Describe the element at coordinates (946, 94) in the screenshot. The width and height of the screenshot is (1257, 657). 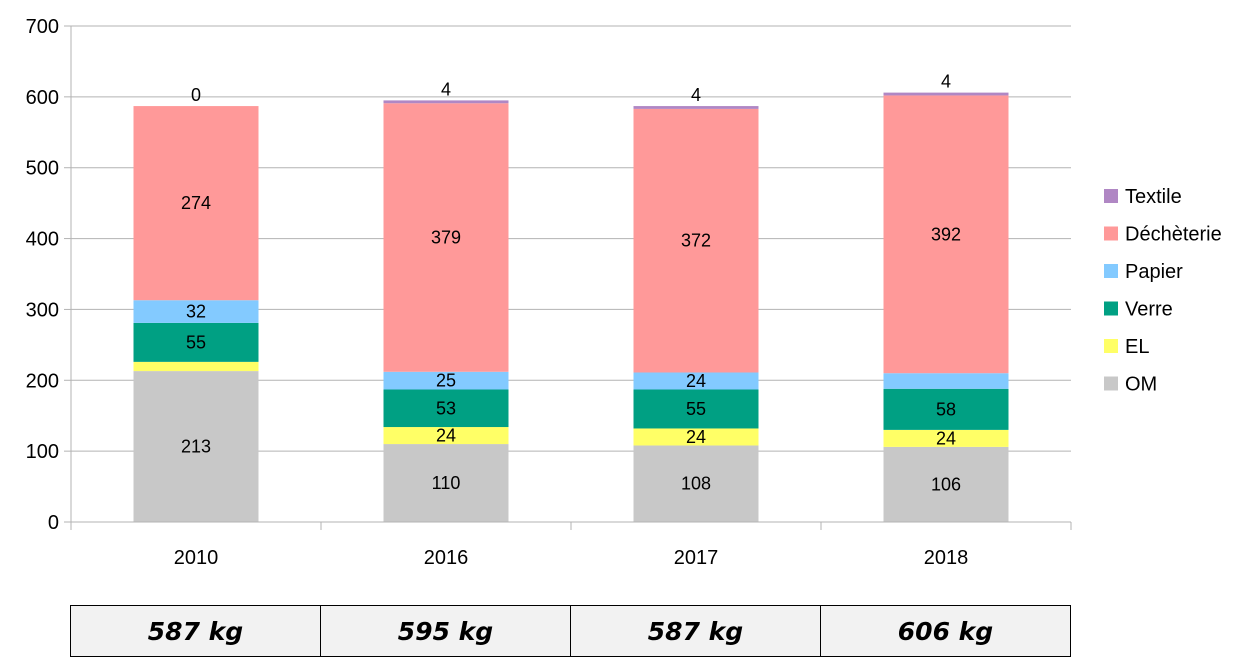
I see `bar-segment-textile-2018` at that location.